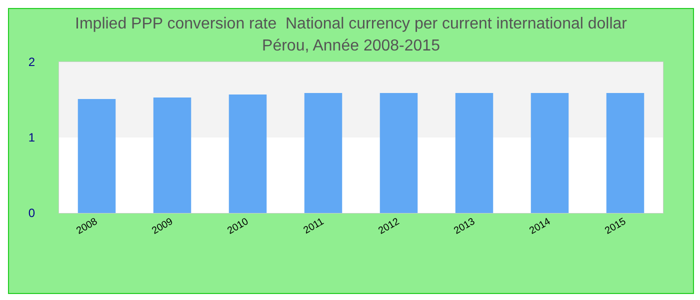 Image resolution: width=700 pixels, height=300 pixels. Describe the element at coordinates (540, 226) in the screenshot. I see `x-tick-label: 2014` at that location.